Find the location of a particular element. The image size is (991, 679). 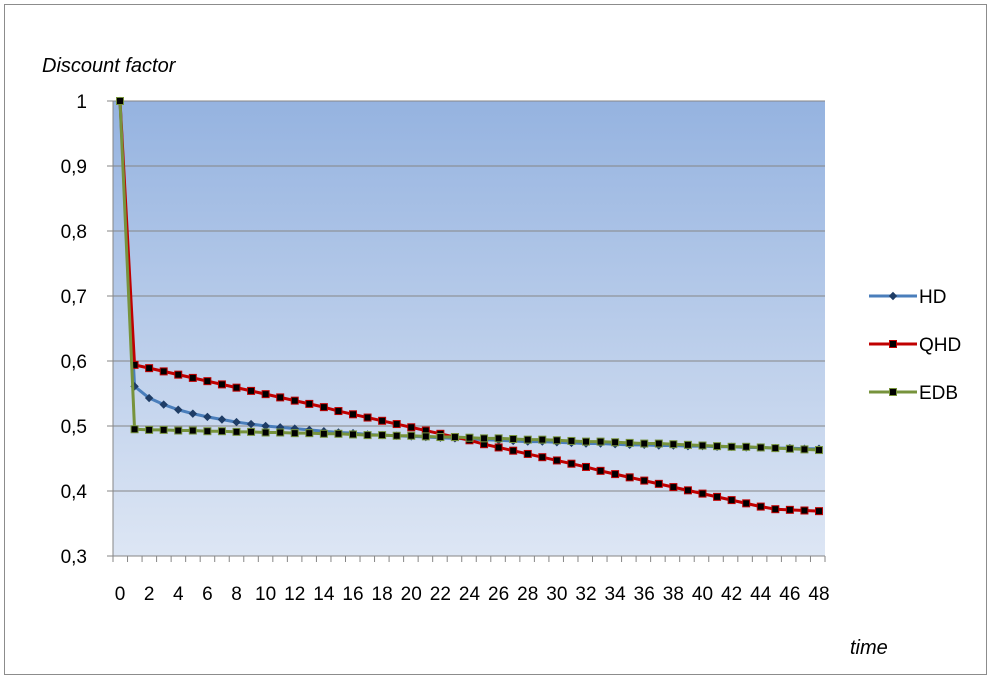

y-tick-label: 0,3 is located at coordinates (74, 557).